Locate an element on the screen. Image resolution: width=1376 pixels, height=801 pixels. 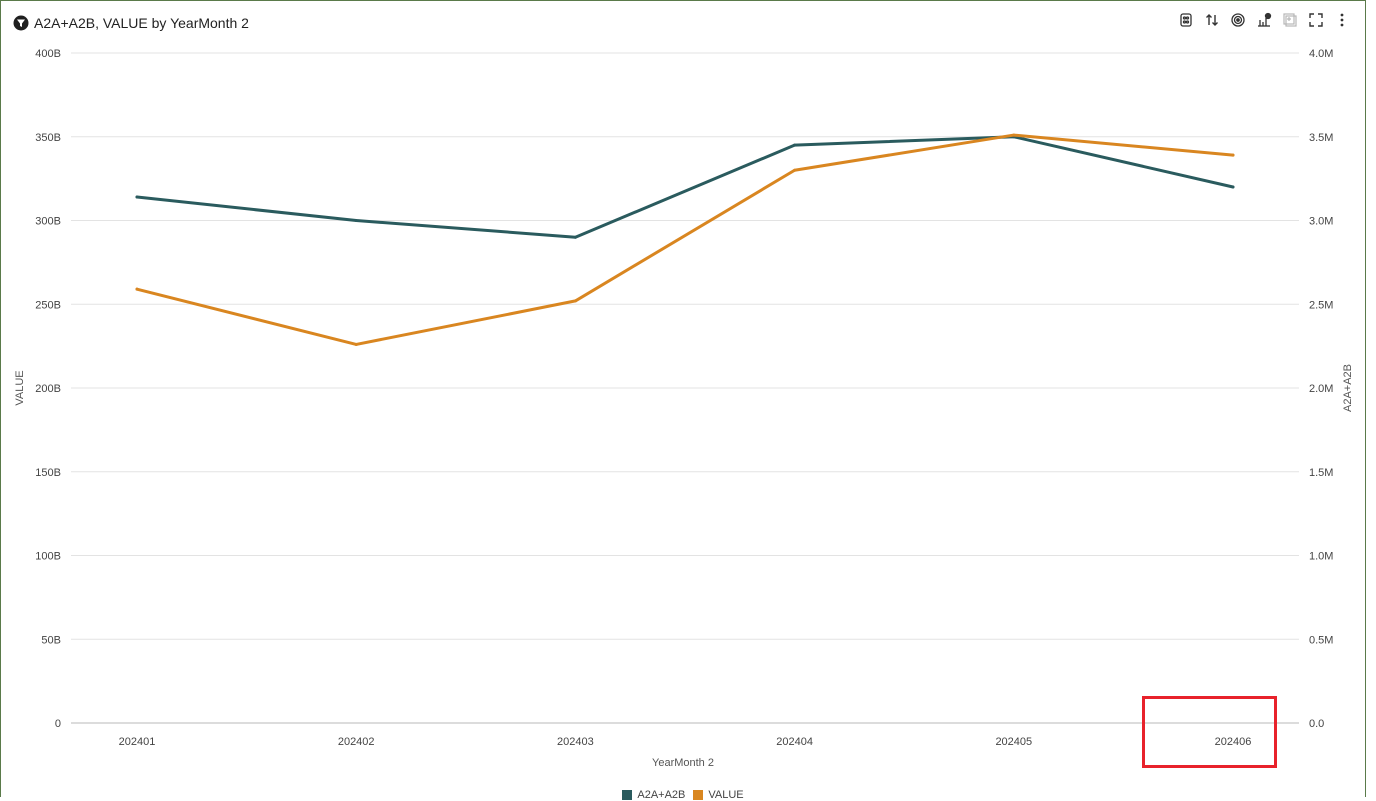
legend-label: A2A+A2B is located at coordinates (661, 795).